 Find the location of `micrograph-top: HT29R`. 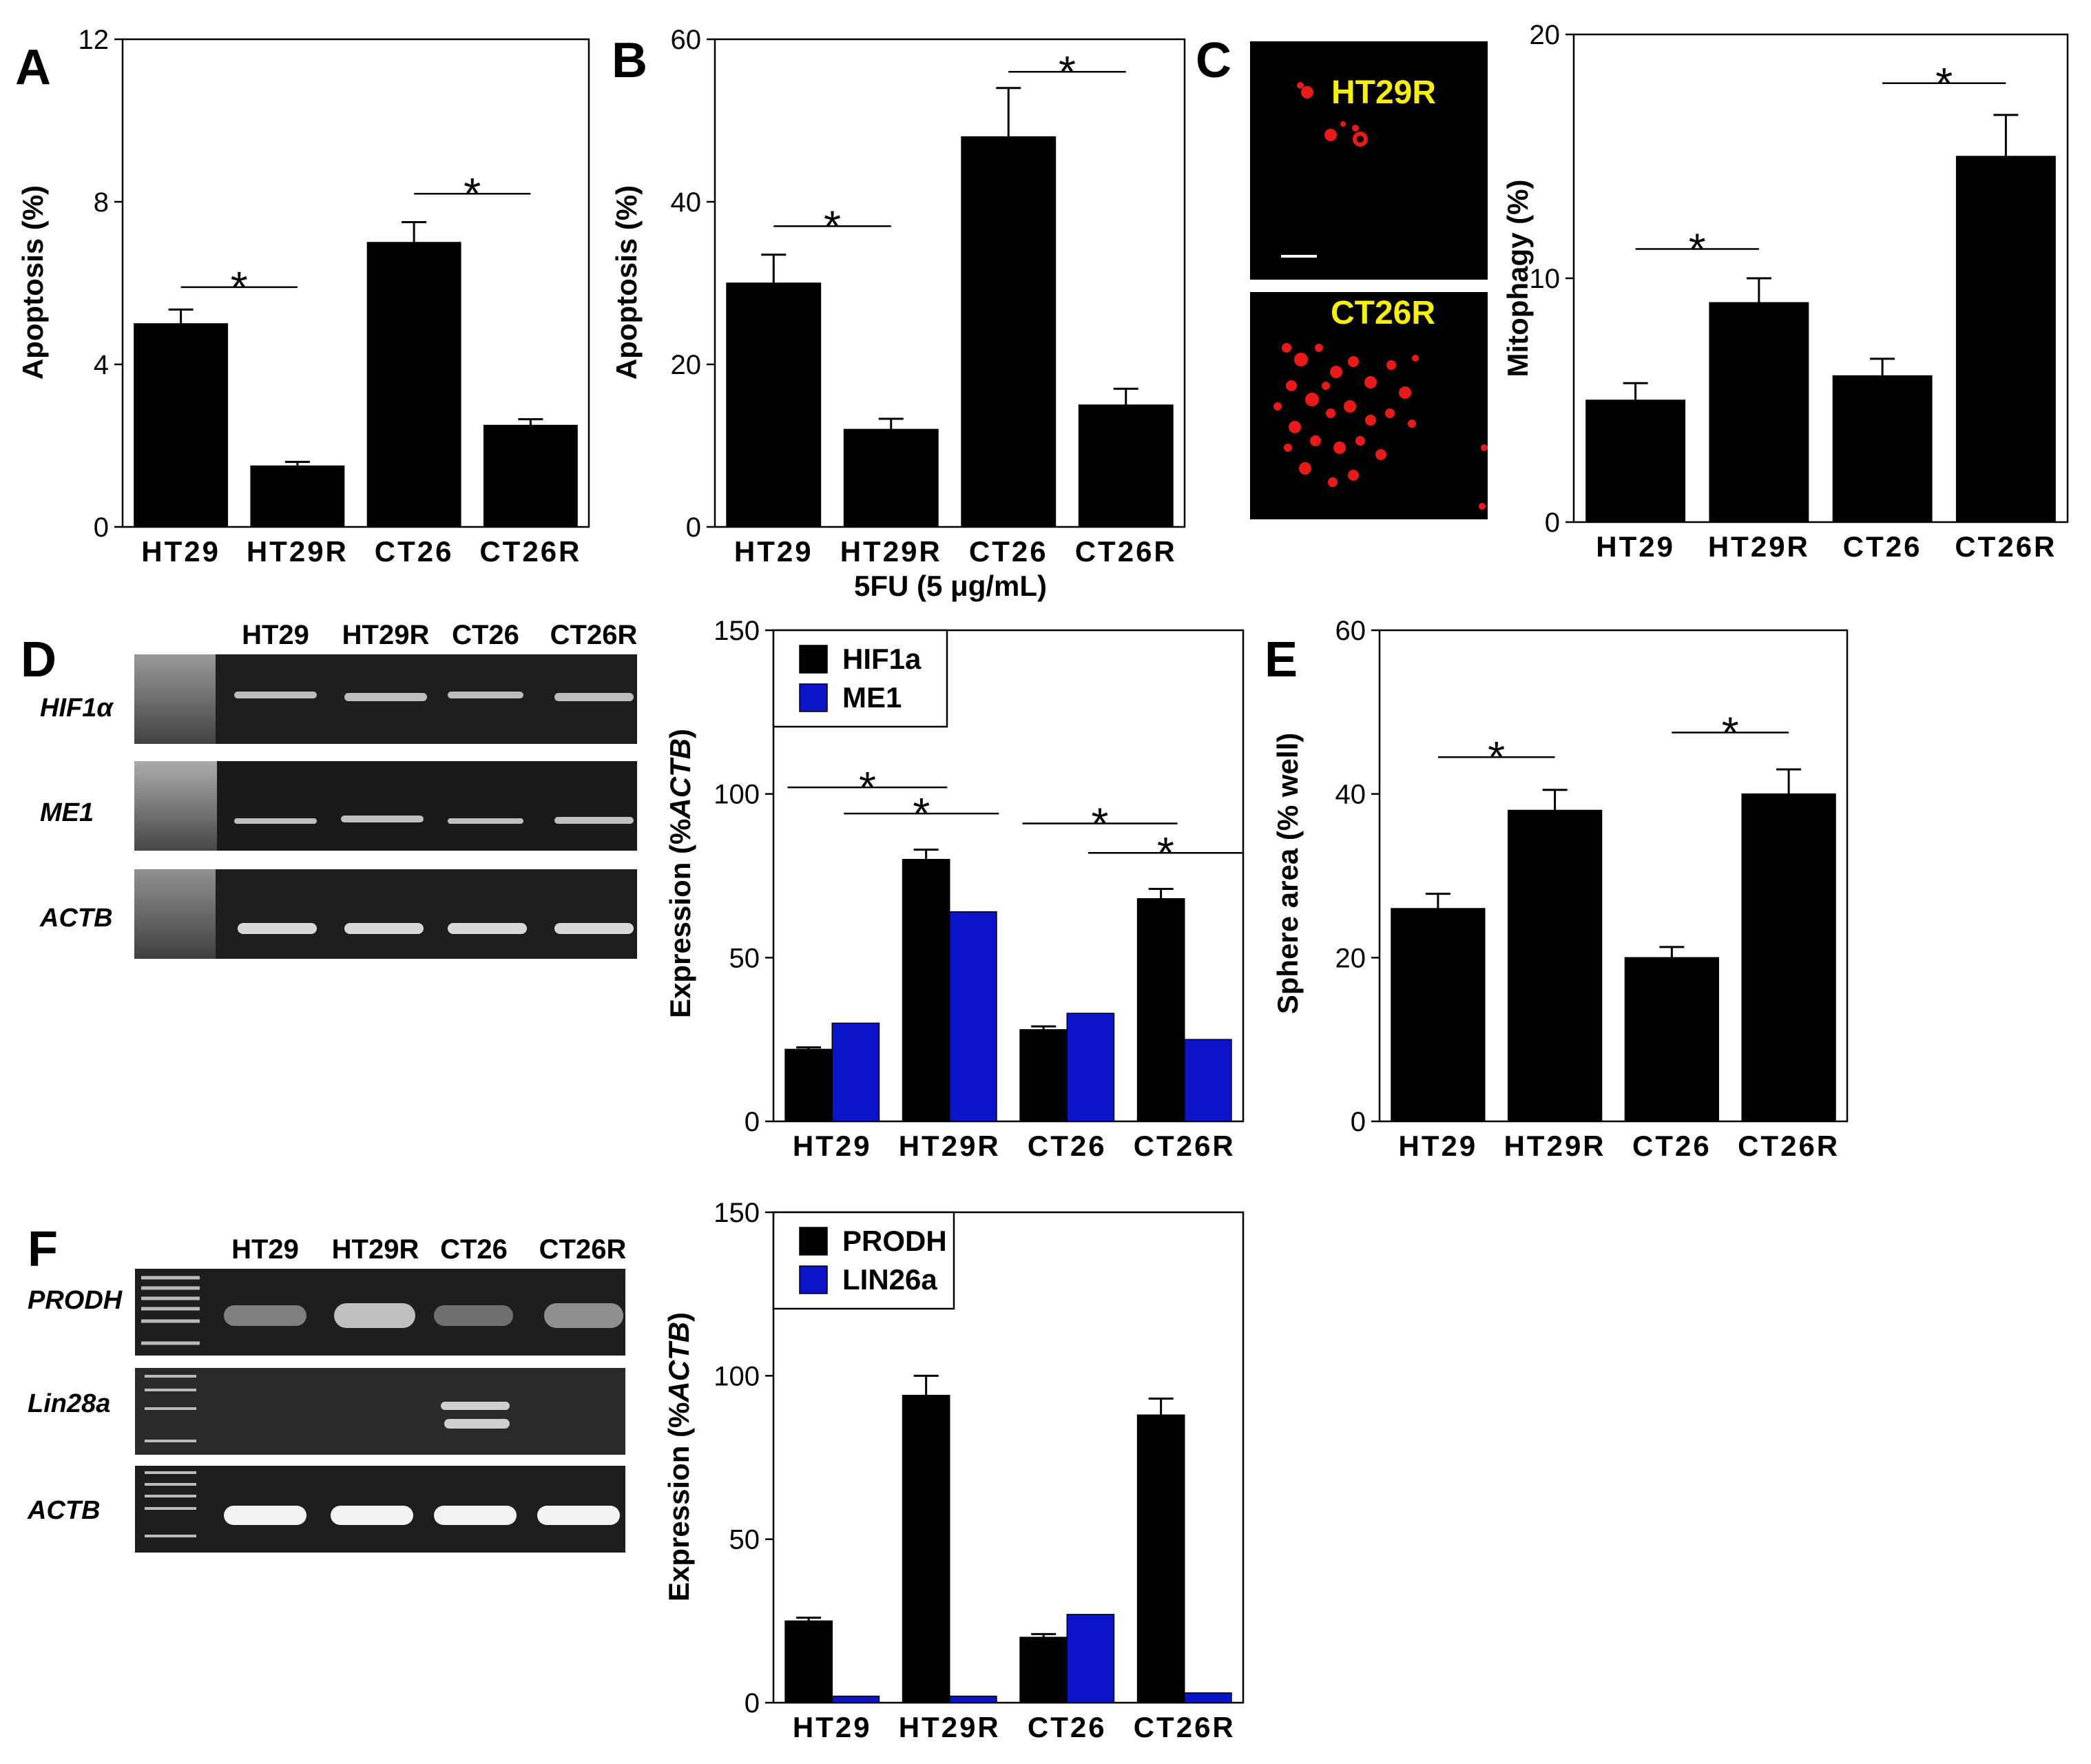

micrograph-top: HT29R is located at coordinates (1369, 160).